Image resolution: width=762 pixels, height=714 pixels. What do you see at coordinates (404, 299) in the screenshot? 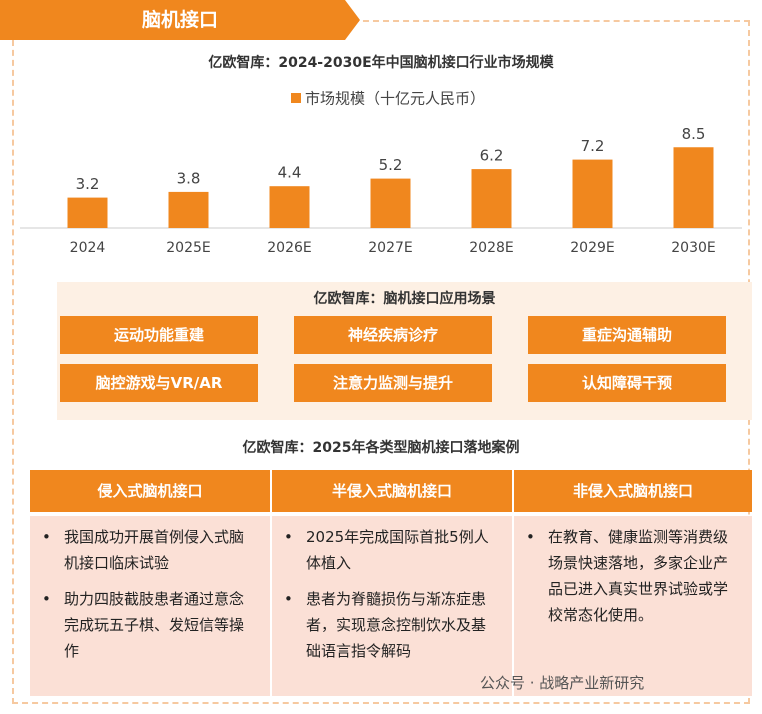
I see `scenario-title: 亿欧智库：脑机接口应用场景` at bounding box center [404, 299].